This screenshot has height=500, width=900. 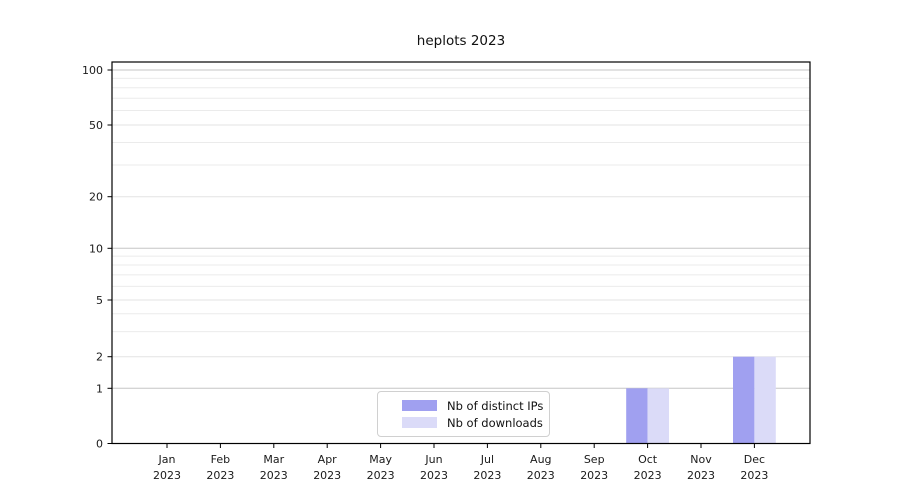 I want to click on x-tick-label-month: Nov, so click(x=701, y=459).